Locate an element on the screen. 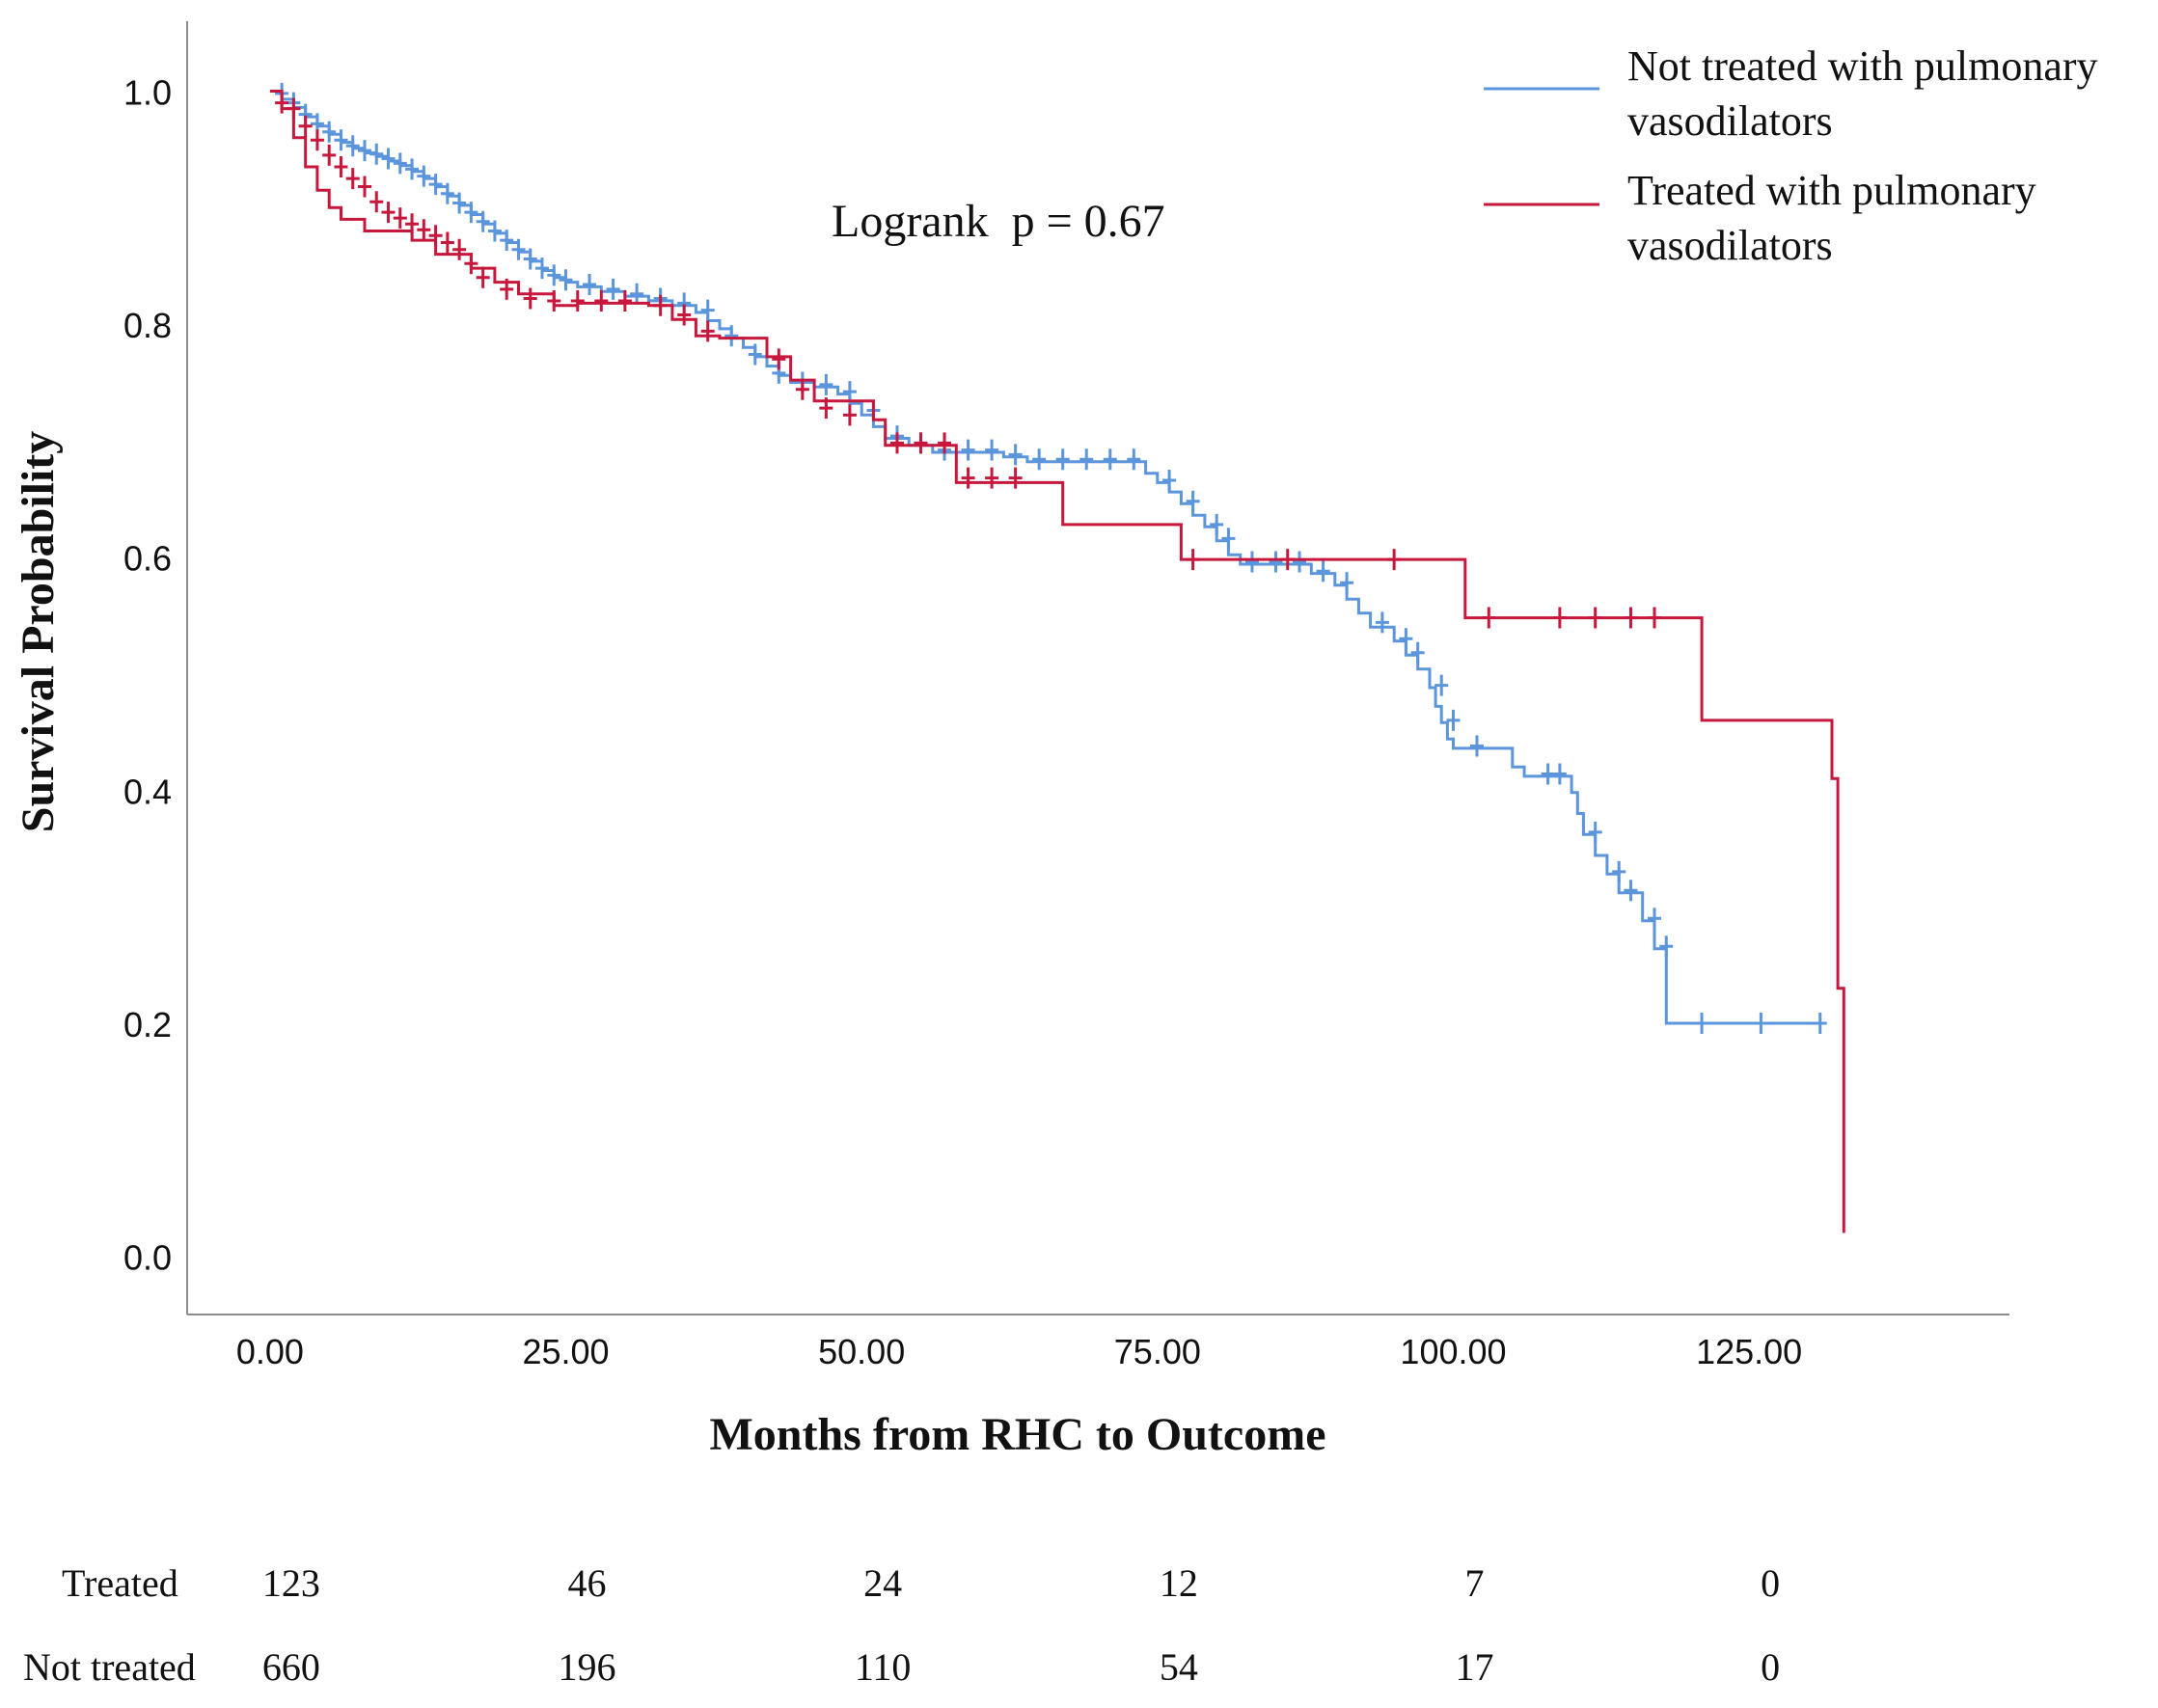 Image resolution: width=2158 pixels, height=1708 pixels. risk-table-cell: 54 is located at coordinates (1179, 1667).